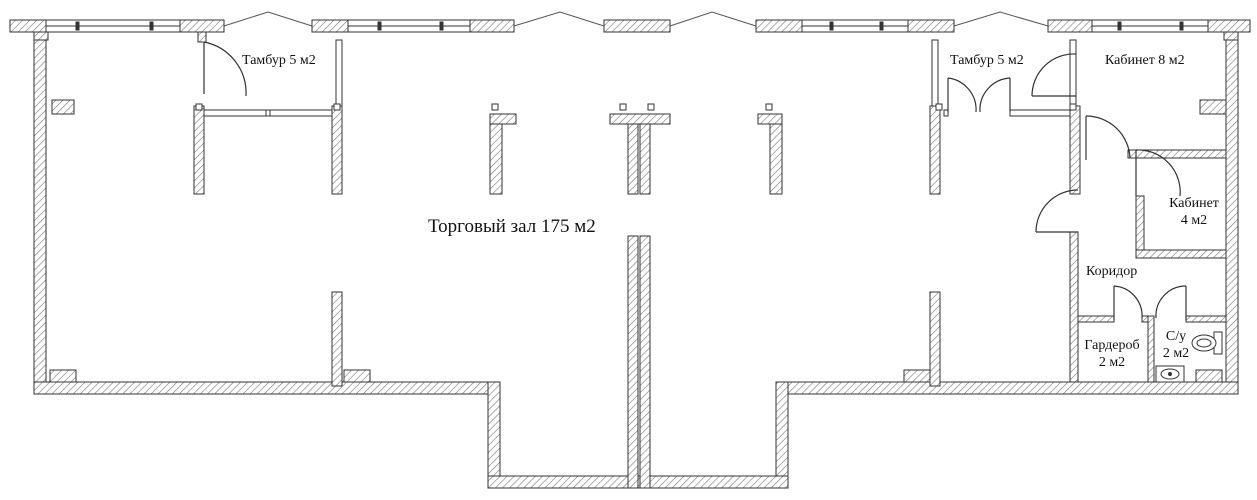  I want to click on partition-nodes, so click(636, 110).